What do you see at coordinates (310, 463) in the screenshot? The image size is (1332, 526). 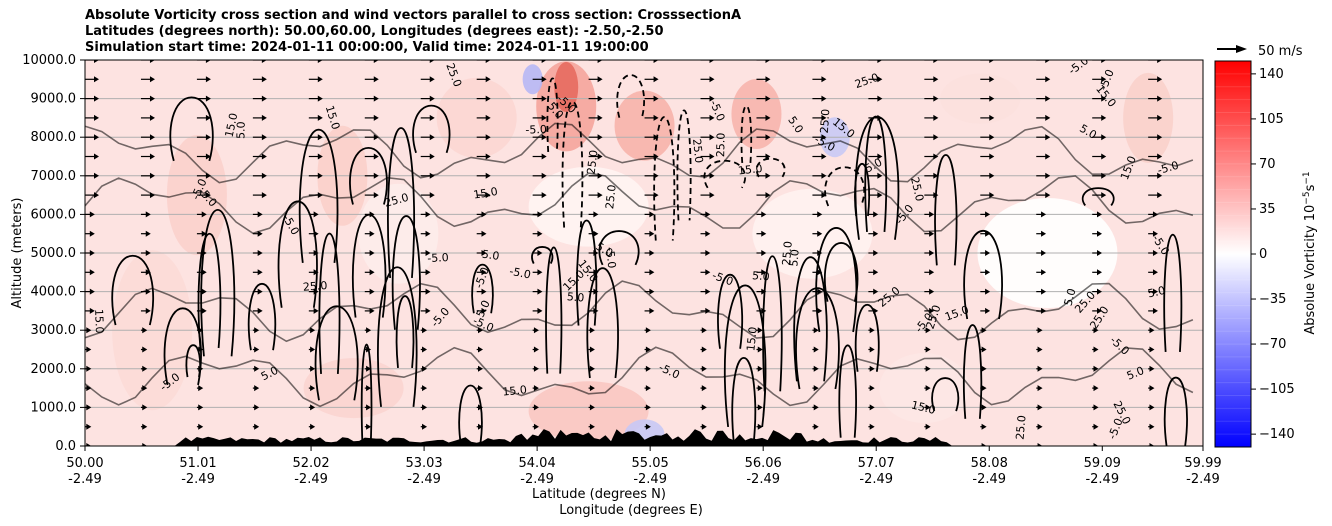 I see `x-tick-label-lat: 52.02` at bounding box center [310, 463].